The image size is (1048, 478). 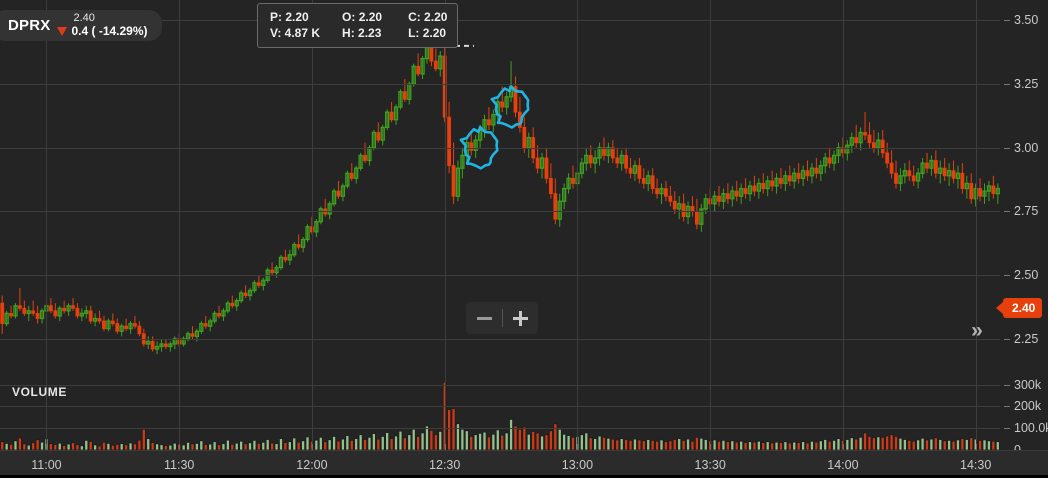 I want to click on ticker-quote: 2.40 0.4 ( -14.29%), so click(x=102, y=25).